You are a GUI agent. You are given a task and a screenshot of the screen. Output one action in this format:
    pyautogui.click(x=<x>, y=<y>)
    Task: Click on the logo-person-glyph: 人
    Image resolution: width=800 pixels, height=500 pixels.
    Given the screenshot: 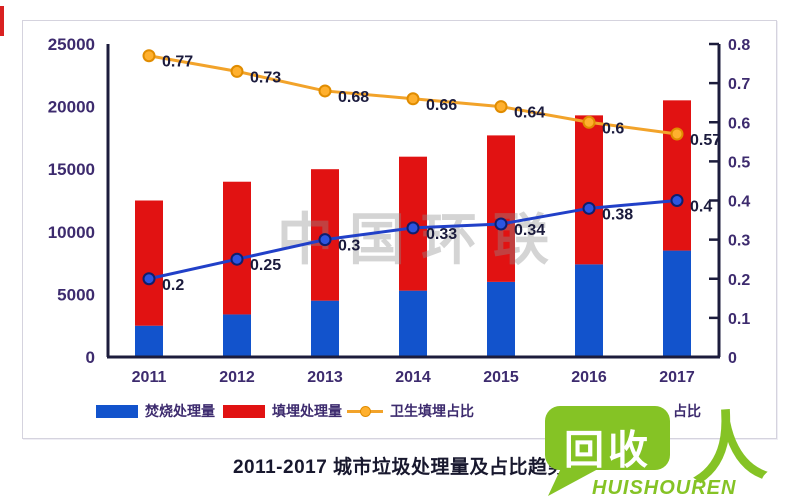 What is the action you would take?
    pyautogui.click(x=728, y=448)
    